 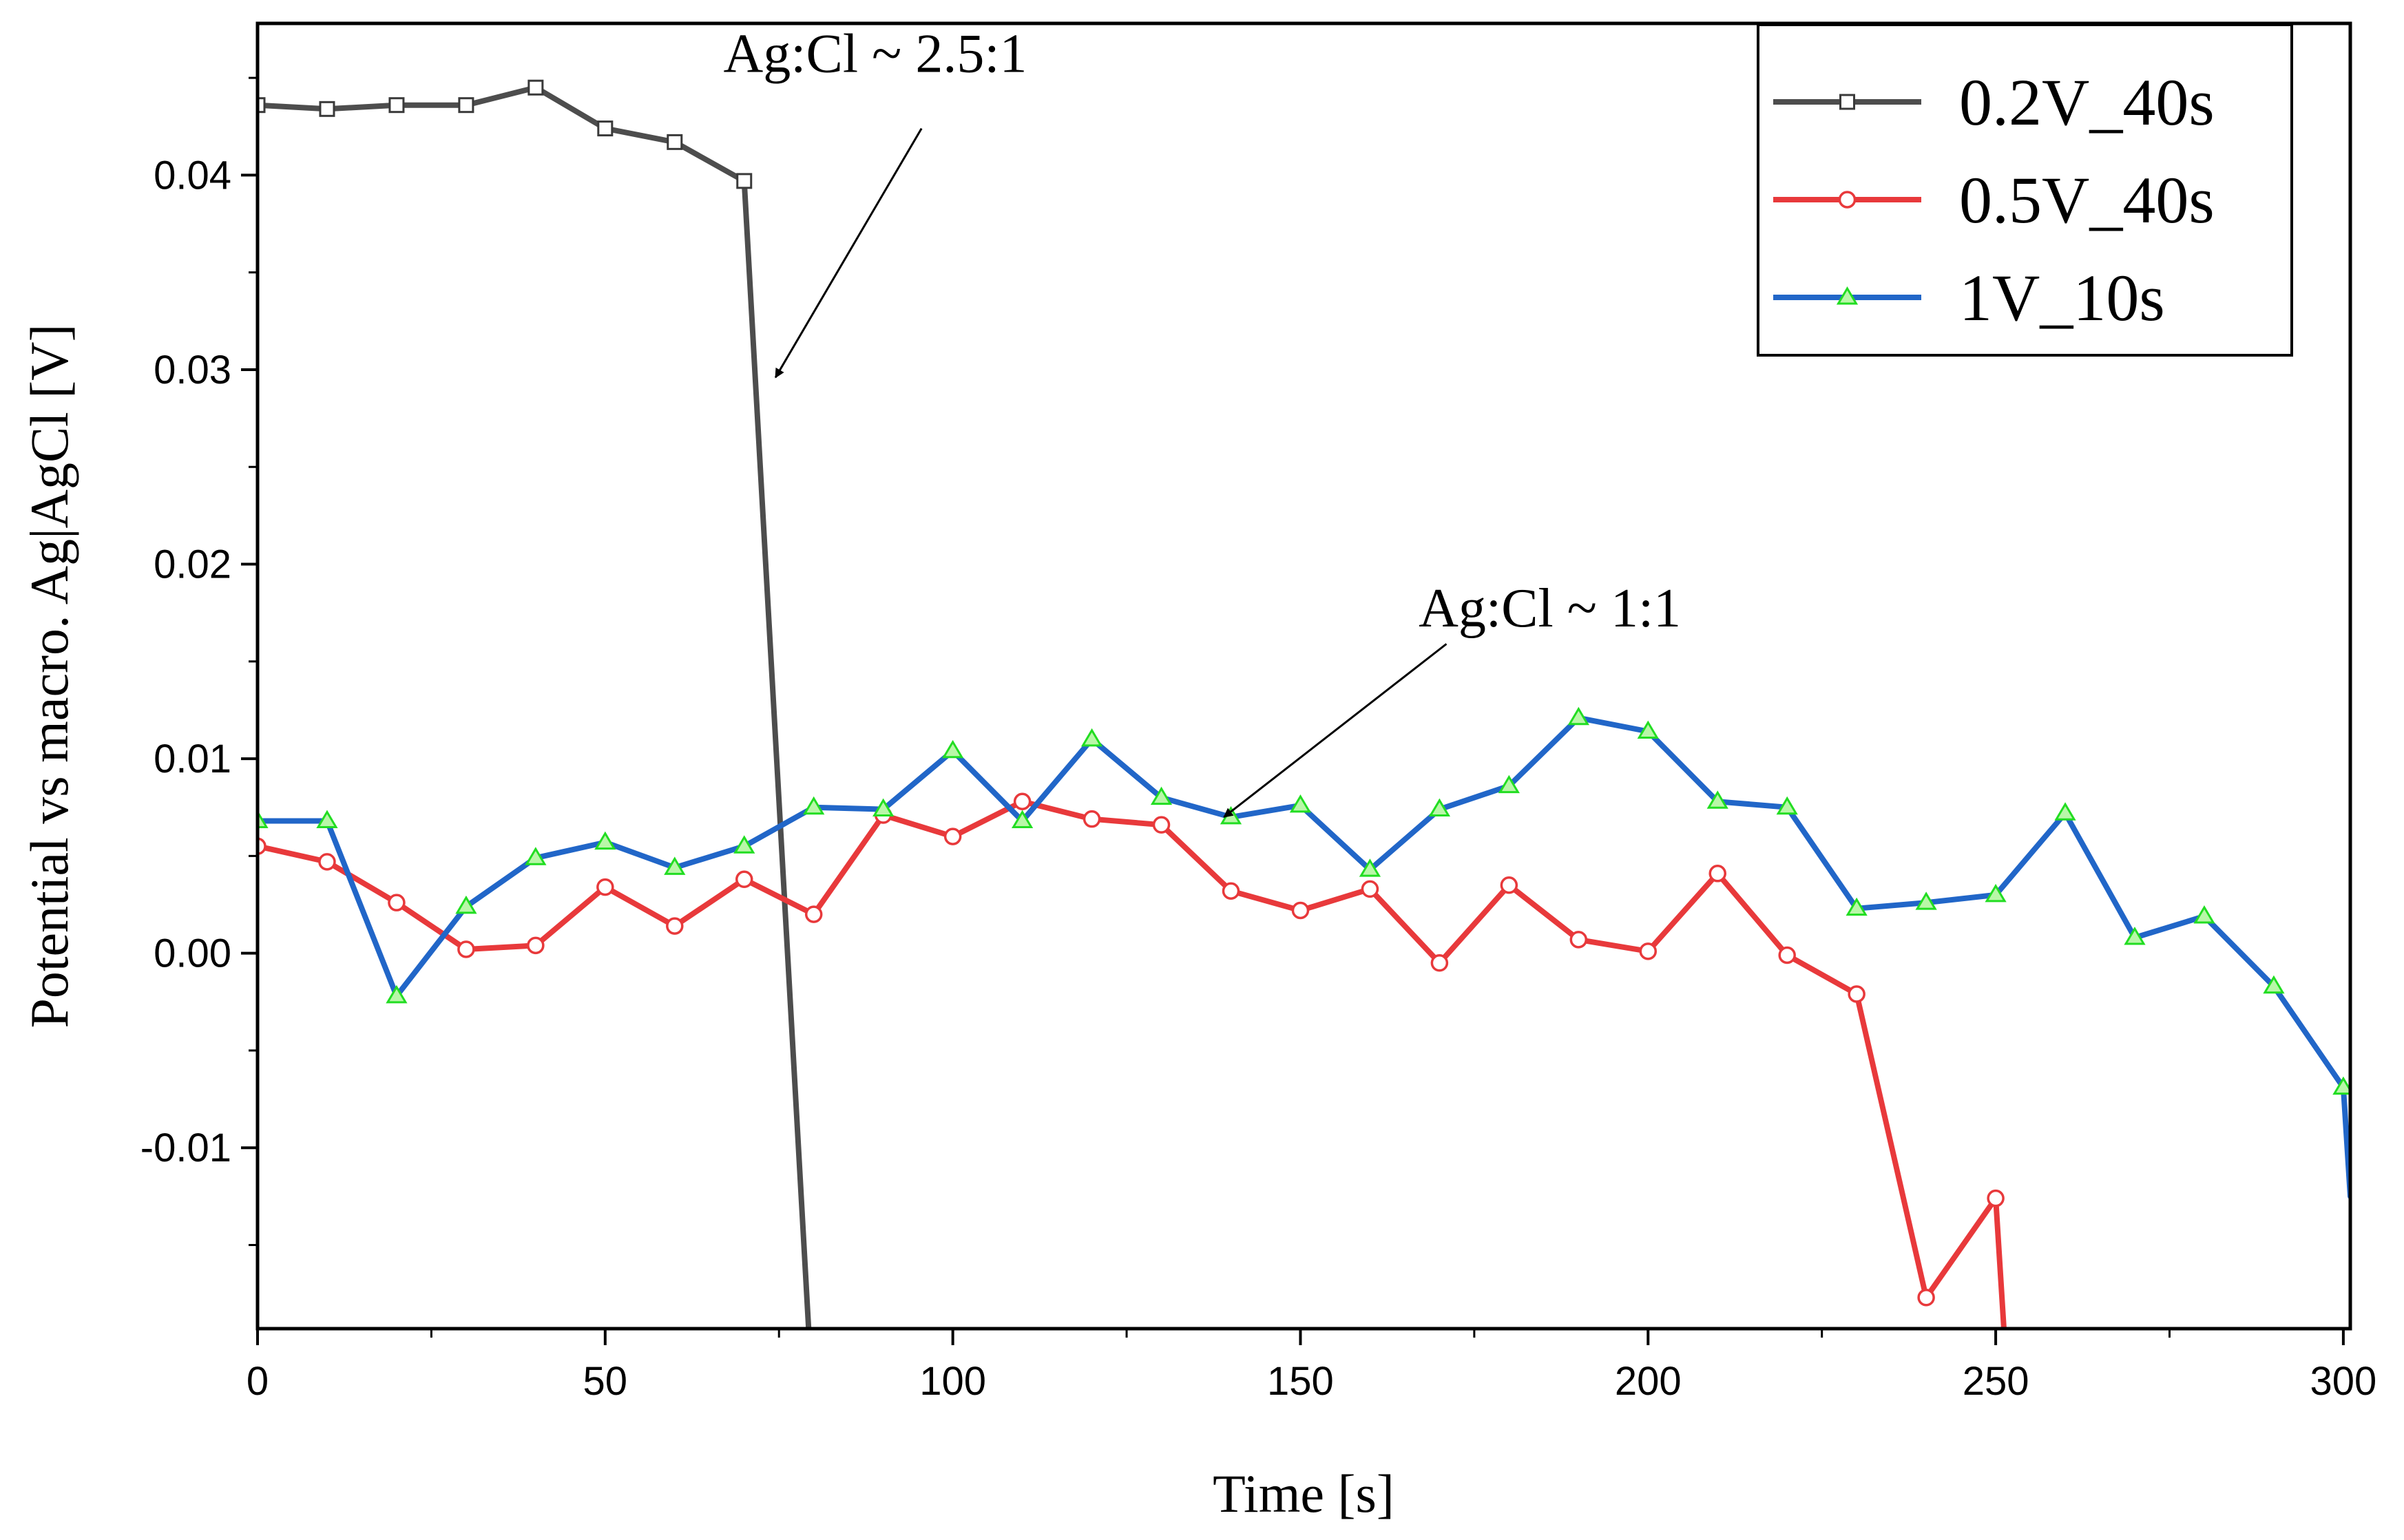 What do you see at coordinates (192, 176) in the screenshot?
I see `y-tick-label: 0.04` at bounding box center [192, 176].